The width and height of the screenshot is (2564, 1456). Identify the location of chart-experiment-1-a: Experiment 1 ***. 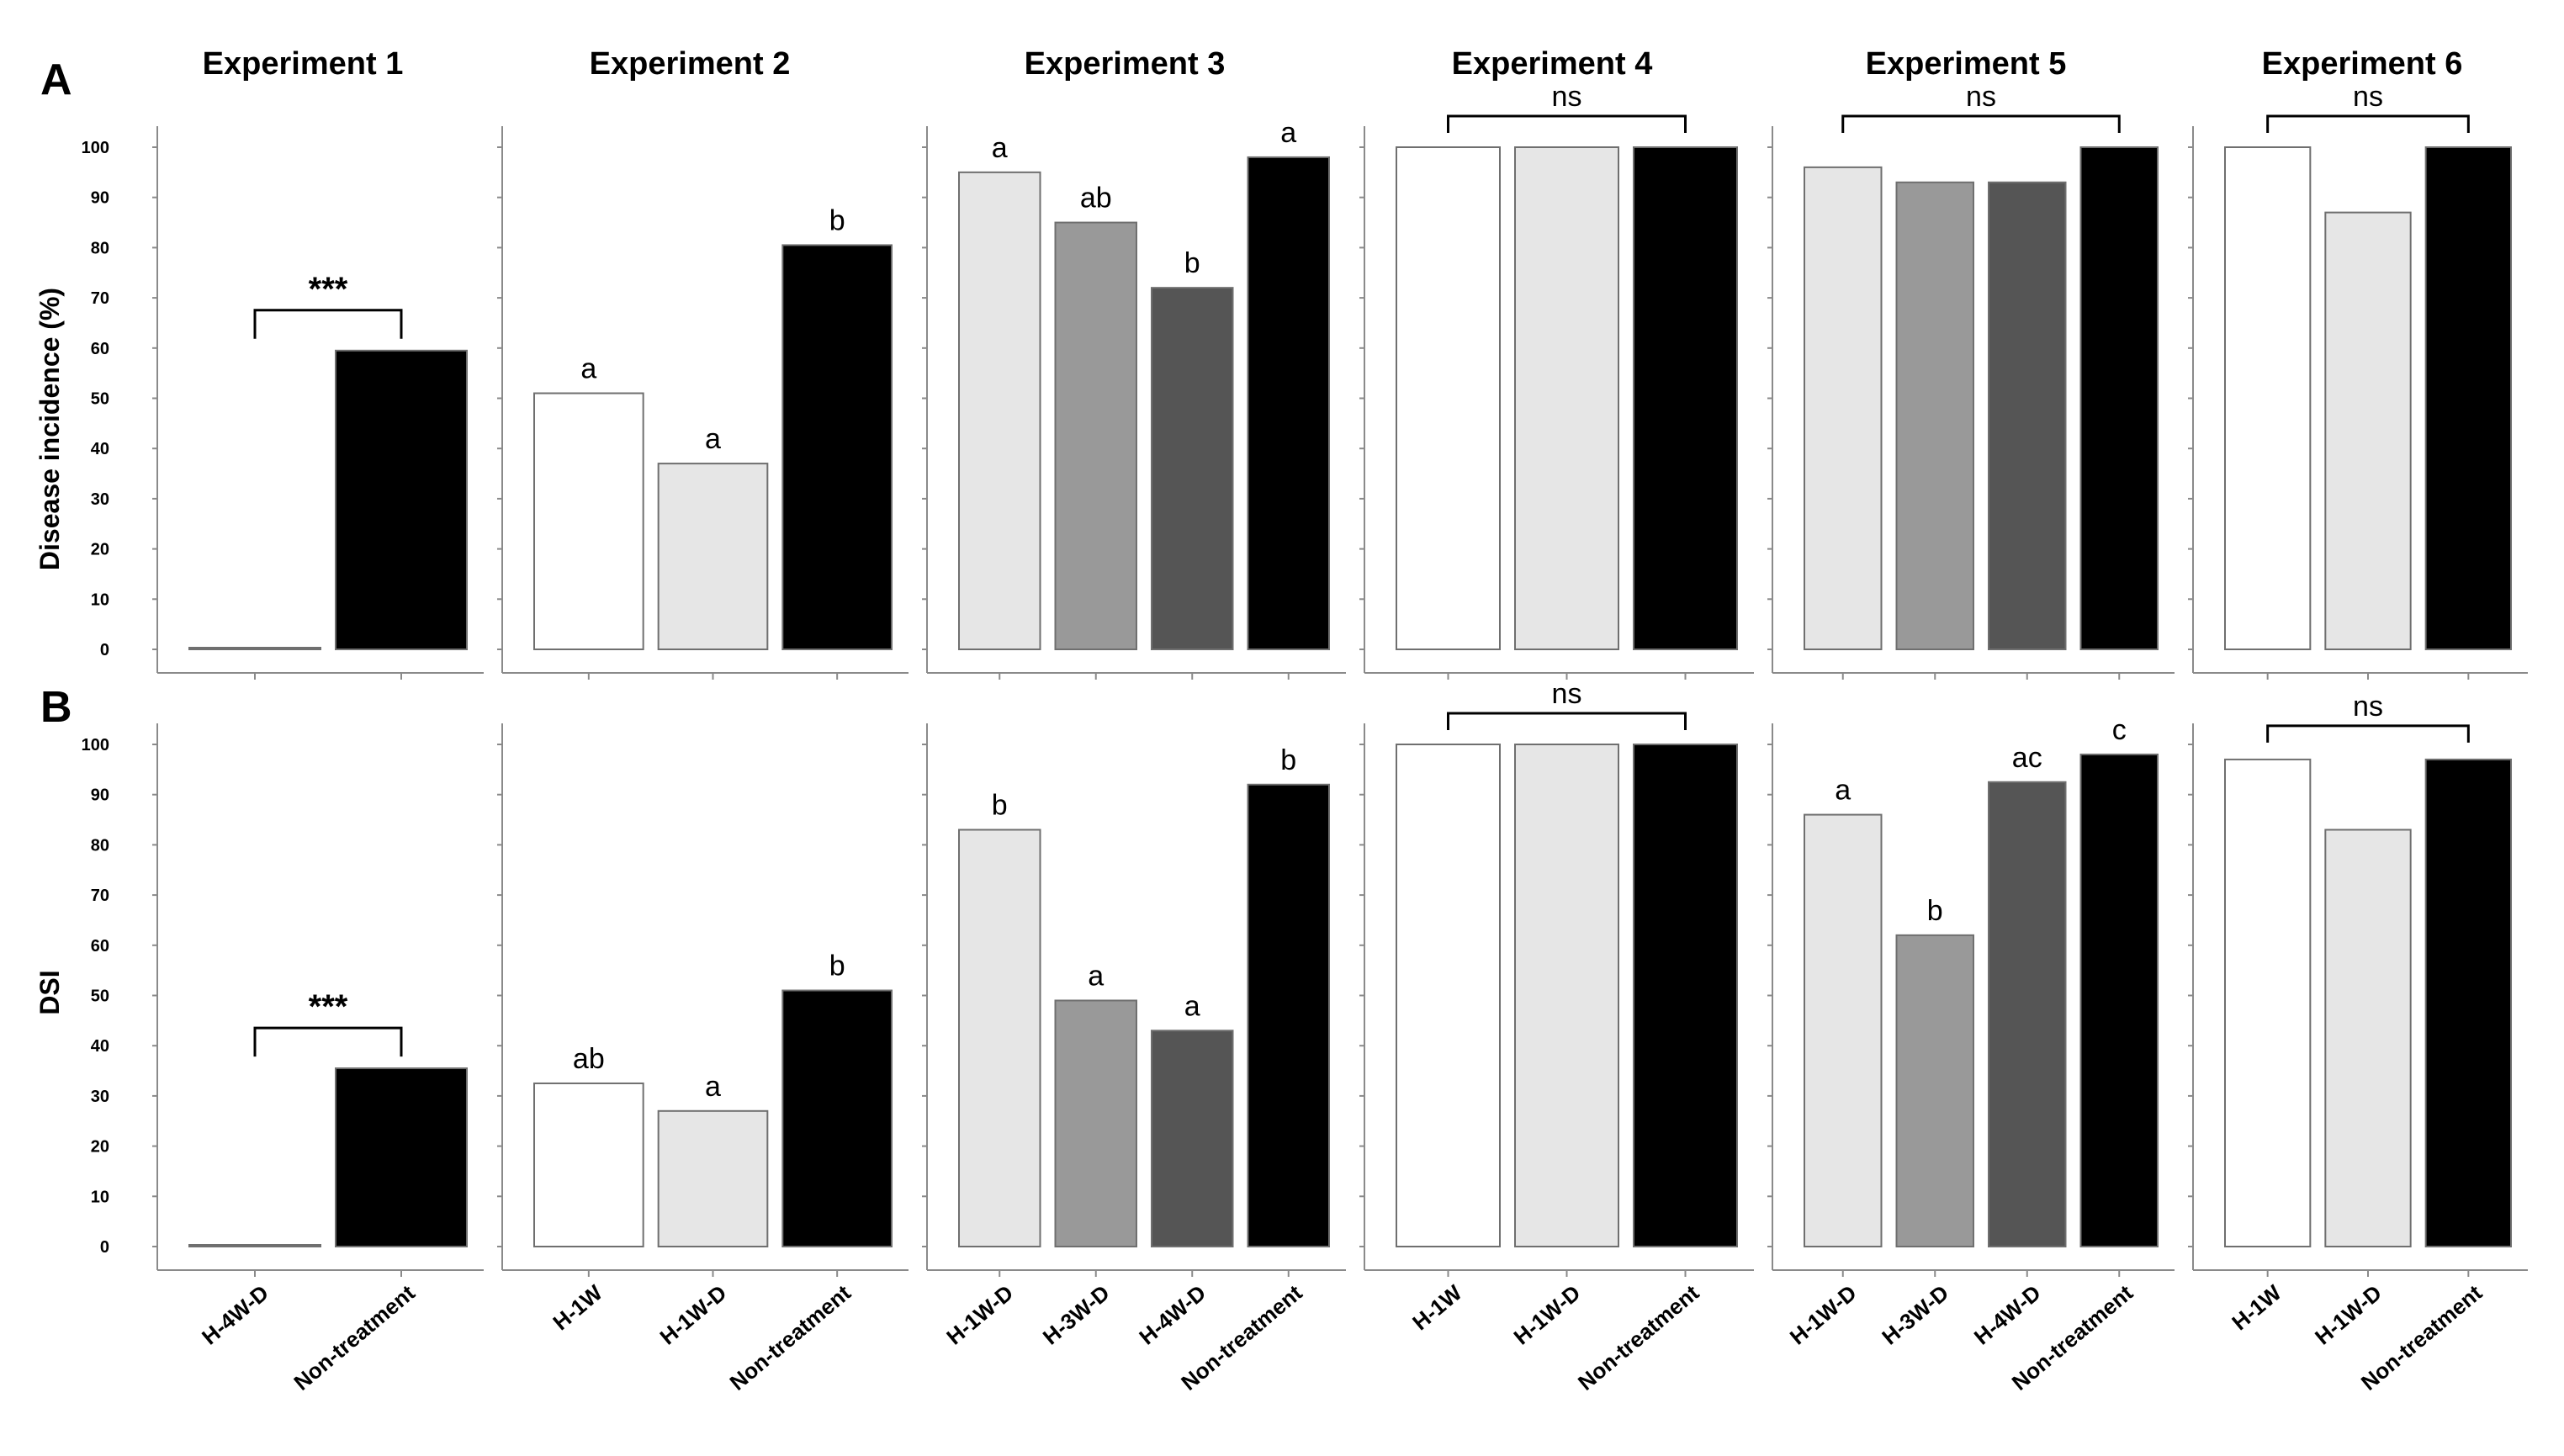
(318, 363).